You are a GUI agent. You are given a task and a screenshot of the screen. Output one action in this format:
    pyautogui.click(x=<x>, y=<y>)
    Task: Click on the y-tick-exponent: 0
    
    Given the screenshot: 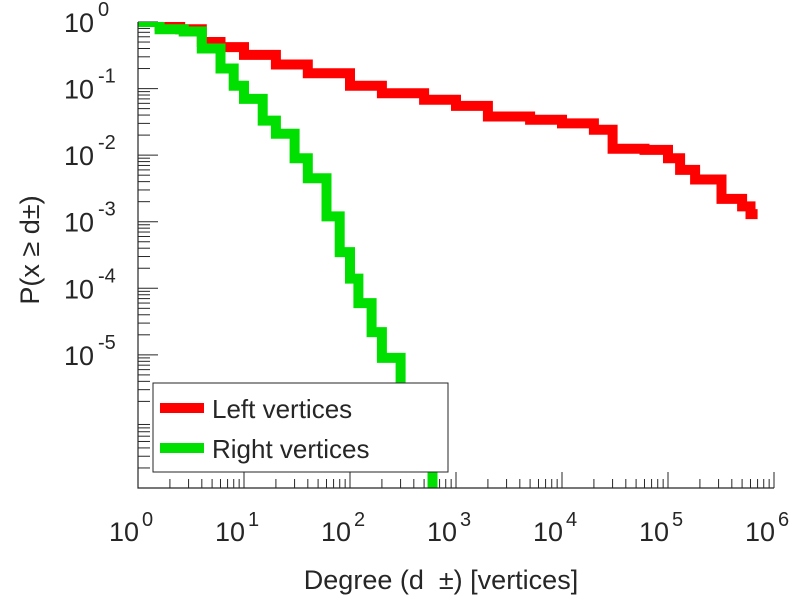 What is the action you would take?
    pyautogui.click(x=103, y=10)
    